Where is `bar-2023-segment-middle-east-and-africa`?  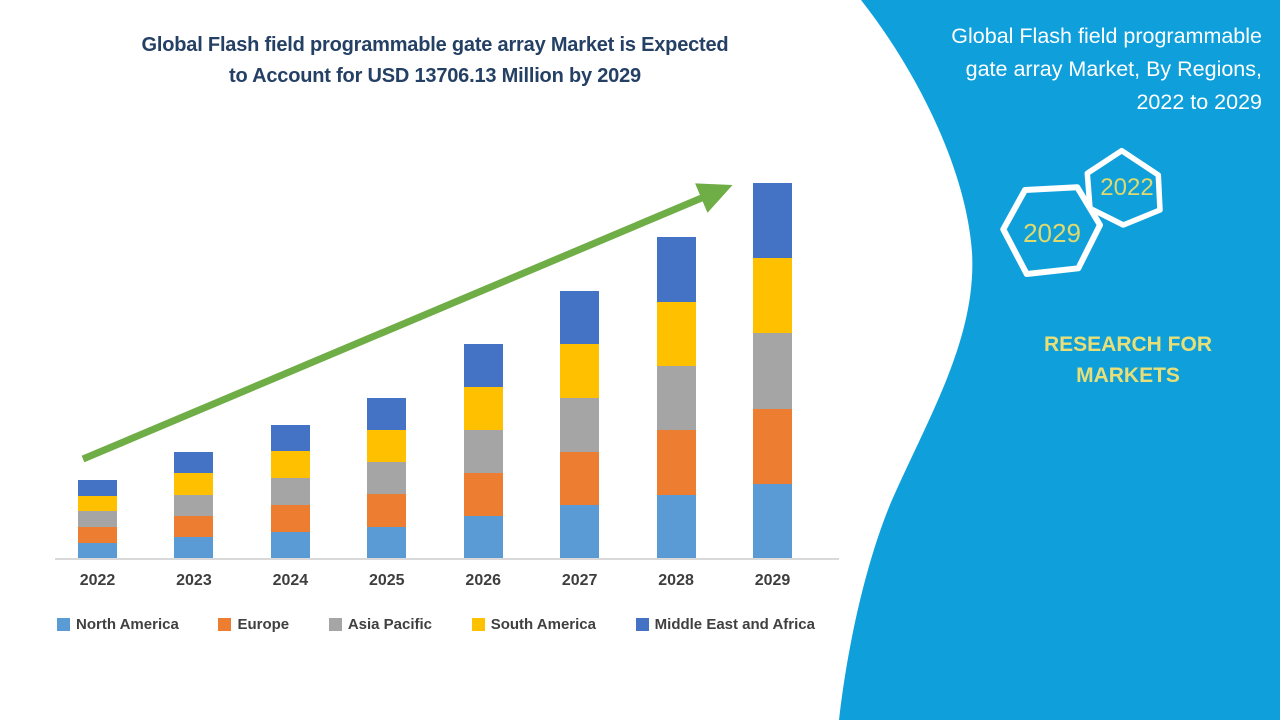 bar-2023-segment-middle-east-and-africa is located at coordinates (194, 462).